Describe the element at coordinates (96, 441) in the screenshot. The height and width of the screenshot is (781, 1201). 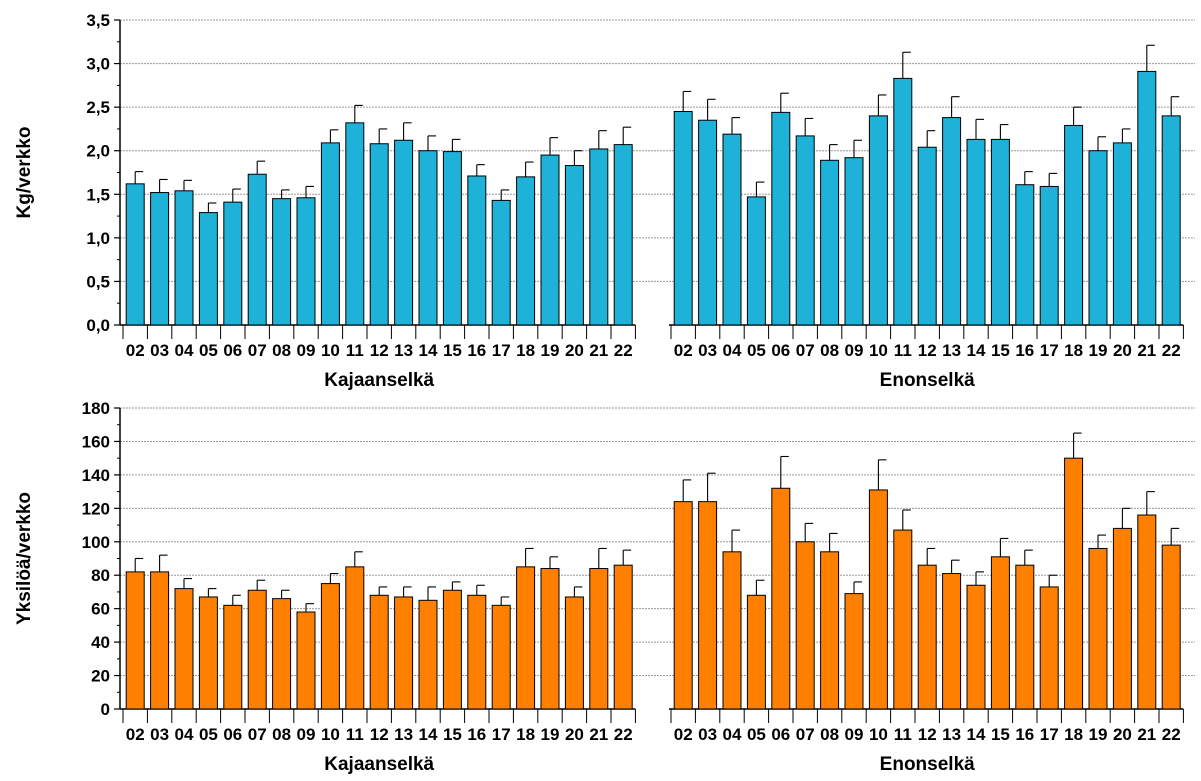
I see `y-tick-label: 160` at that location.